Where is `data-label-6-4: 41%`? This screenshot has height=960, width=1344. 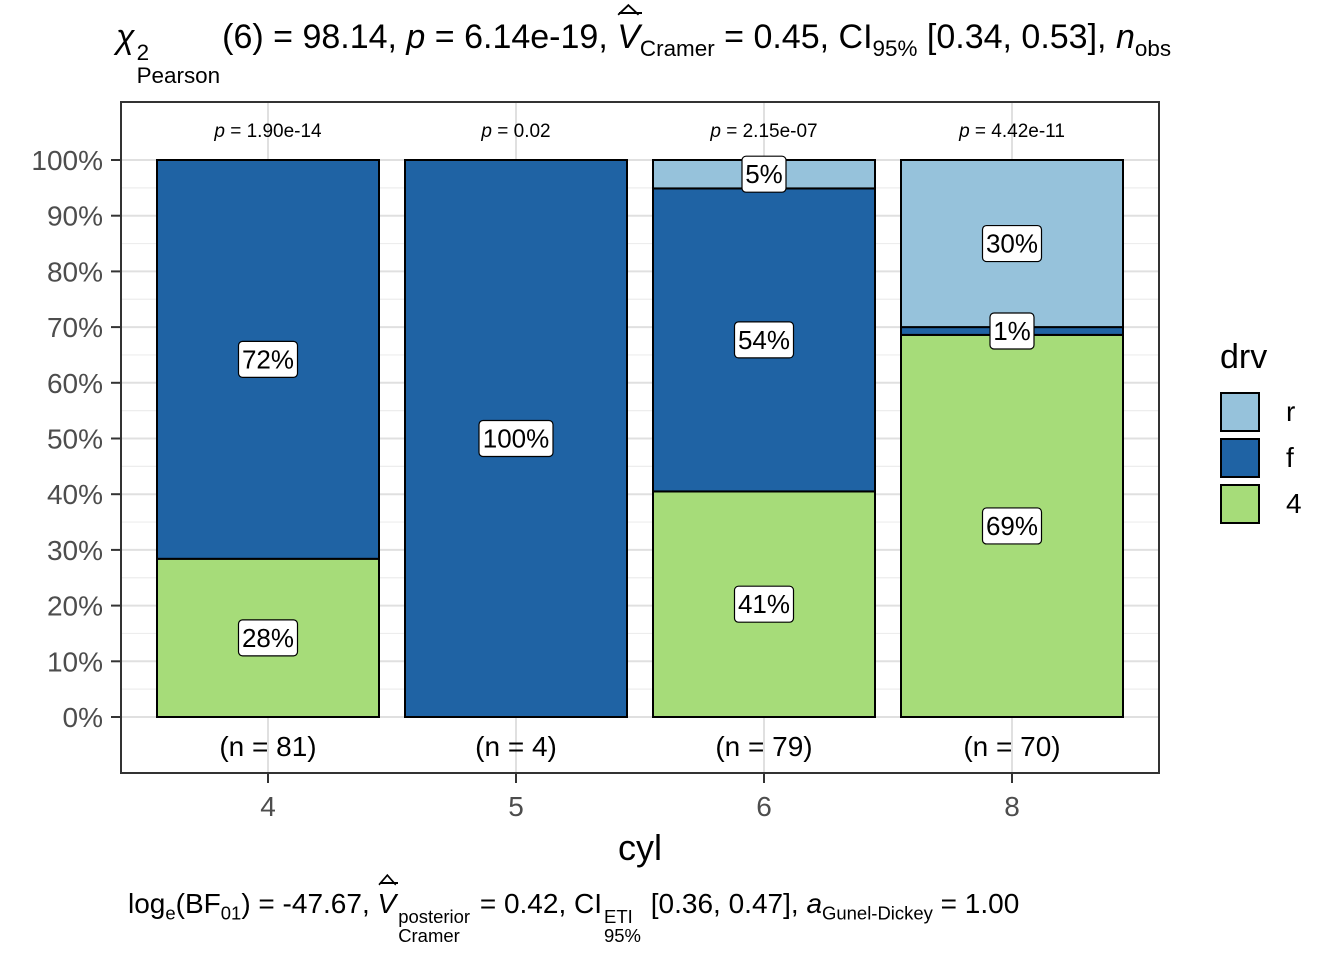 data-label-6-4: 41% is located at coordinates (764, 604).